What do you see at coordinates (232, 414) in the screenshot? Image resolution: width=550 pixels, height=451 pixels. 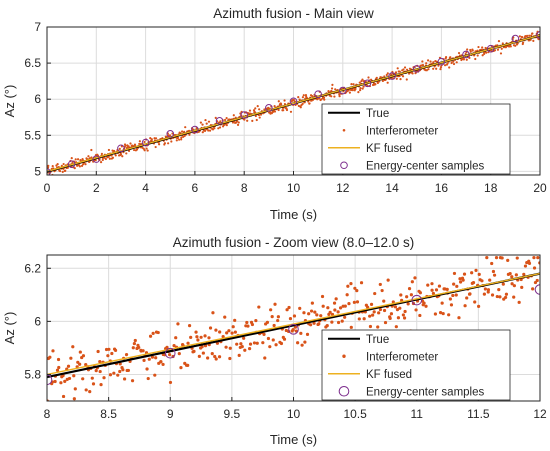 I see `x-tick-label: 9.5` at bounding box center [232, 414].